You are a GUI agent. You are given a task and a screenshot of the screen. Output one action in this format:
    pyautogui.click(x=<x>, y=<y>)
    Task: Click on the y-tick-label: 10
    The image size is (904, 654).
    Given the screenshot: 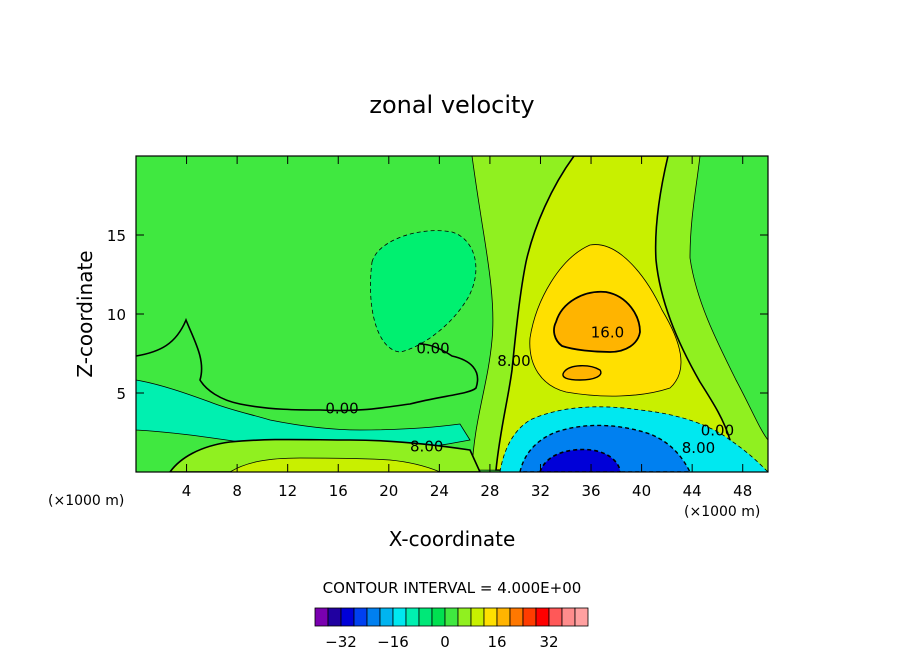 What is the action you would take?
    pyautogui.click(x=116, y=315)
    